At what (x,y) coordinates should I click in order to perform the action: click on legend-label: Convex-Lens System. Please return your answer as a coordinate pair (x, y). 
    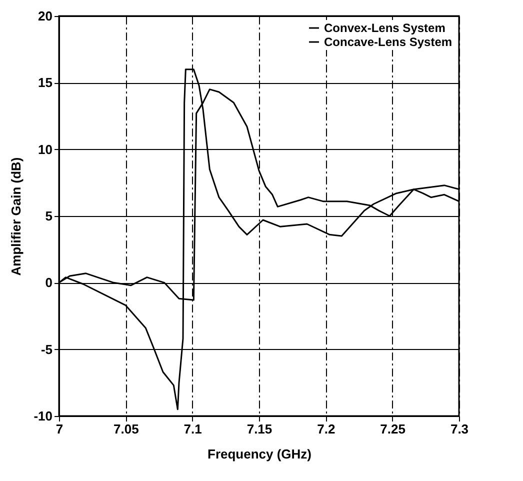
    Looking at the image, I should click on (385, 28).